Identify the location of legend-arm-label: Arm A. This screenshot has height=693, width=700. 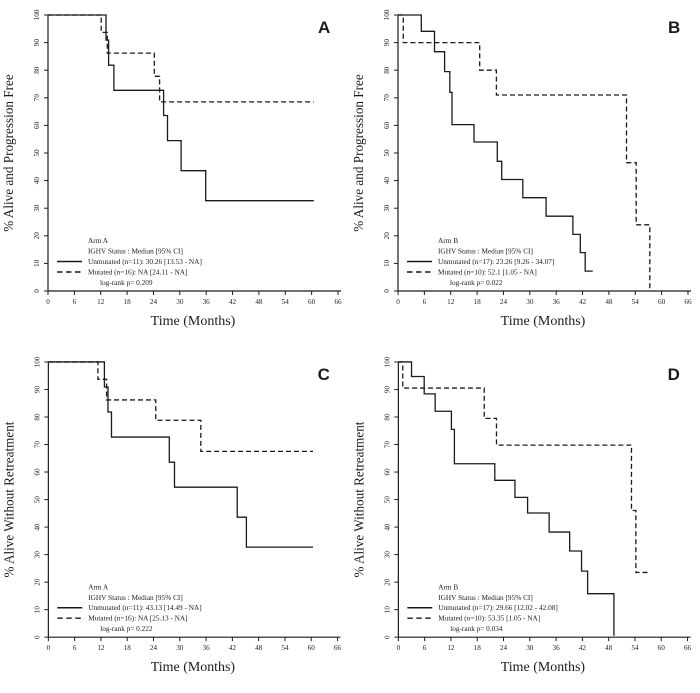
(98, 587).